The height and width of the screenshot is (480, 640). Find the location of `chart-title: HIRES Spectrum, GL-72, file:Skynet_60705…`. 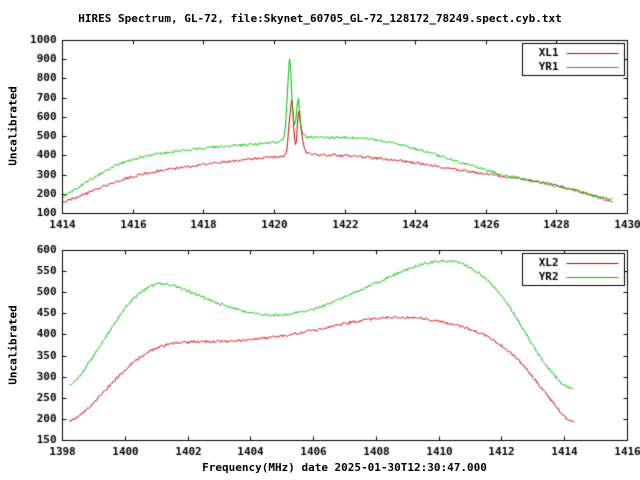

chart-title: HIRES Spectrum, GL-72, file:Skynet_60705… is located at coordinates (320, 18).